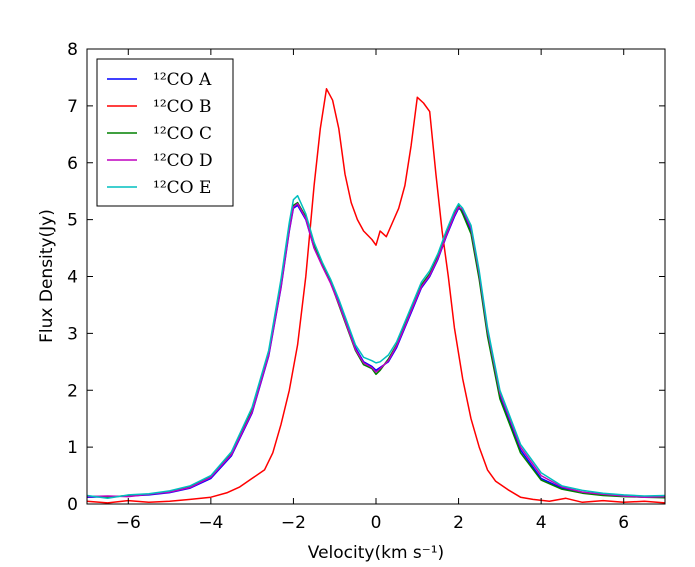  Describe the element at coordinates (72, 334) in the screenshot. I see `y-tick-label: 3` at that location.